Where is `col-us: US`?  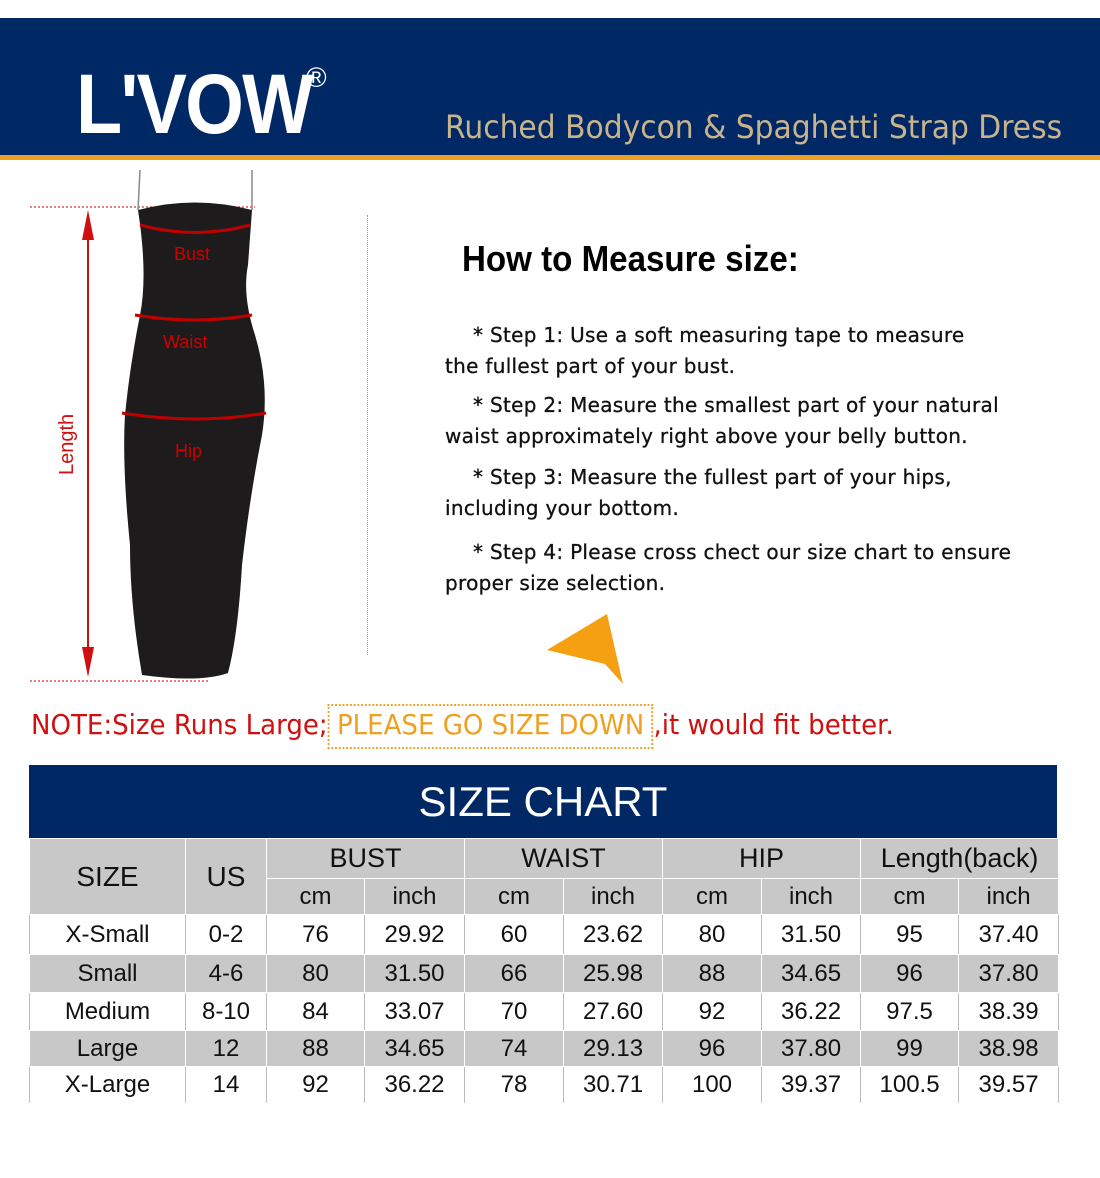 col-us: US is located at coordinates (226, 876).